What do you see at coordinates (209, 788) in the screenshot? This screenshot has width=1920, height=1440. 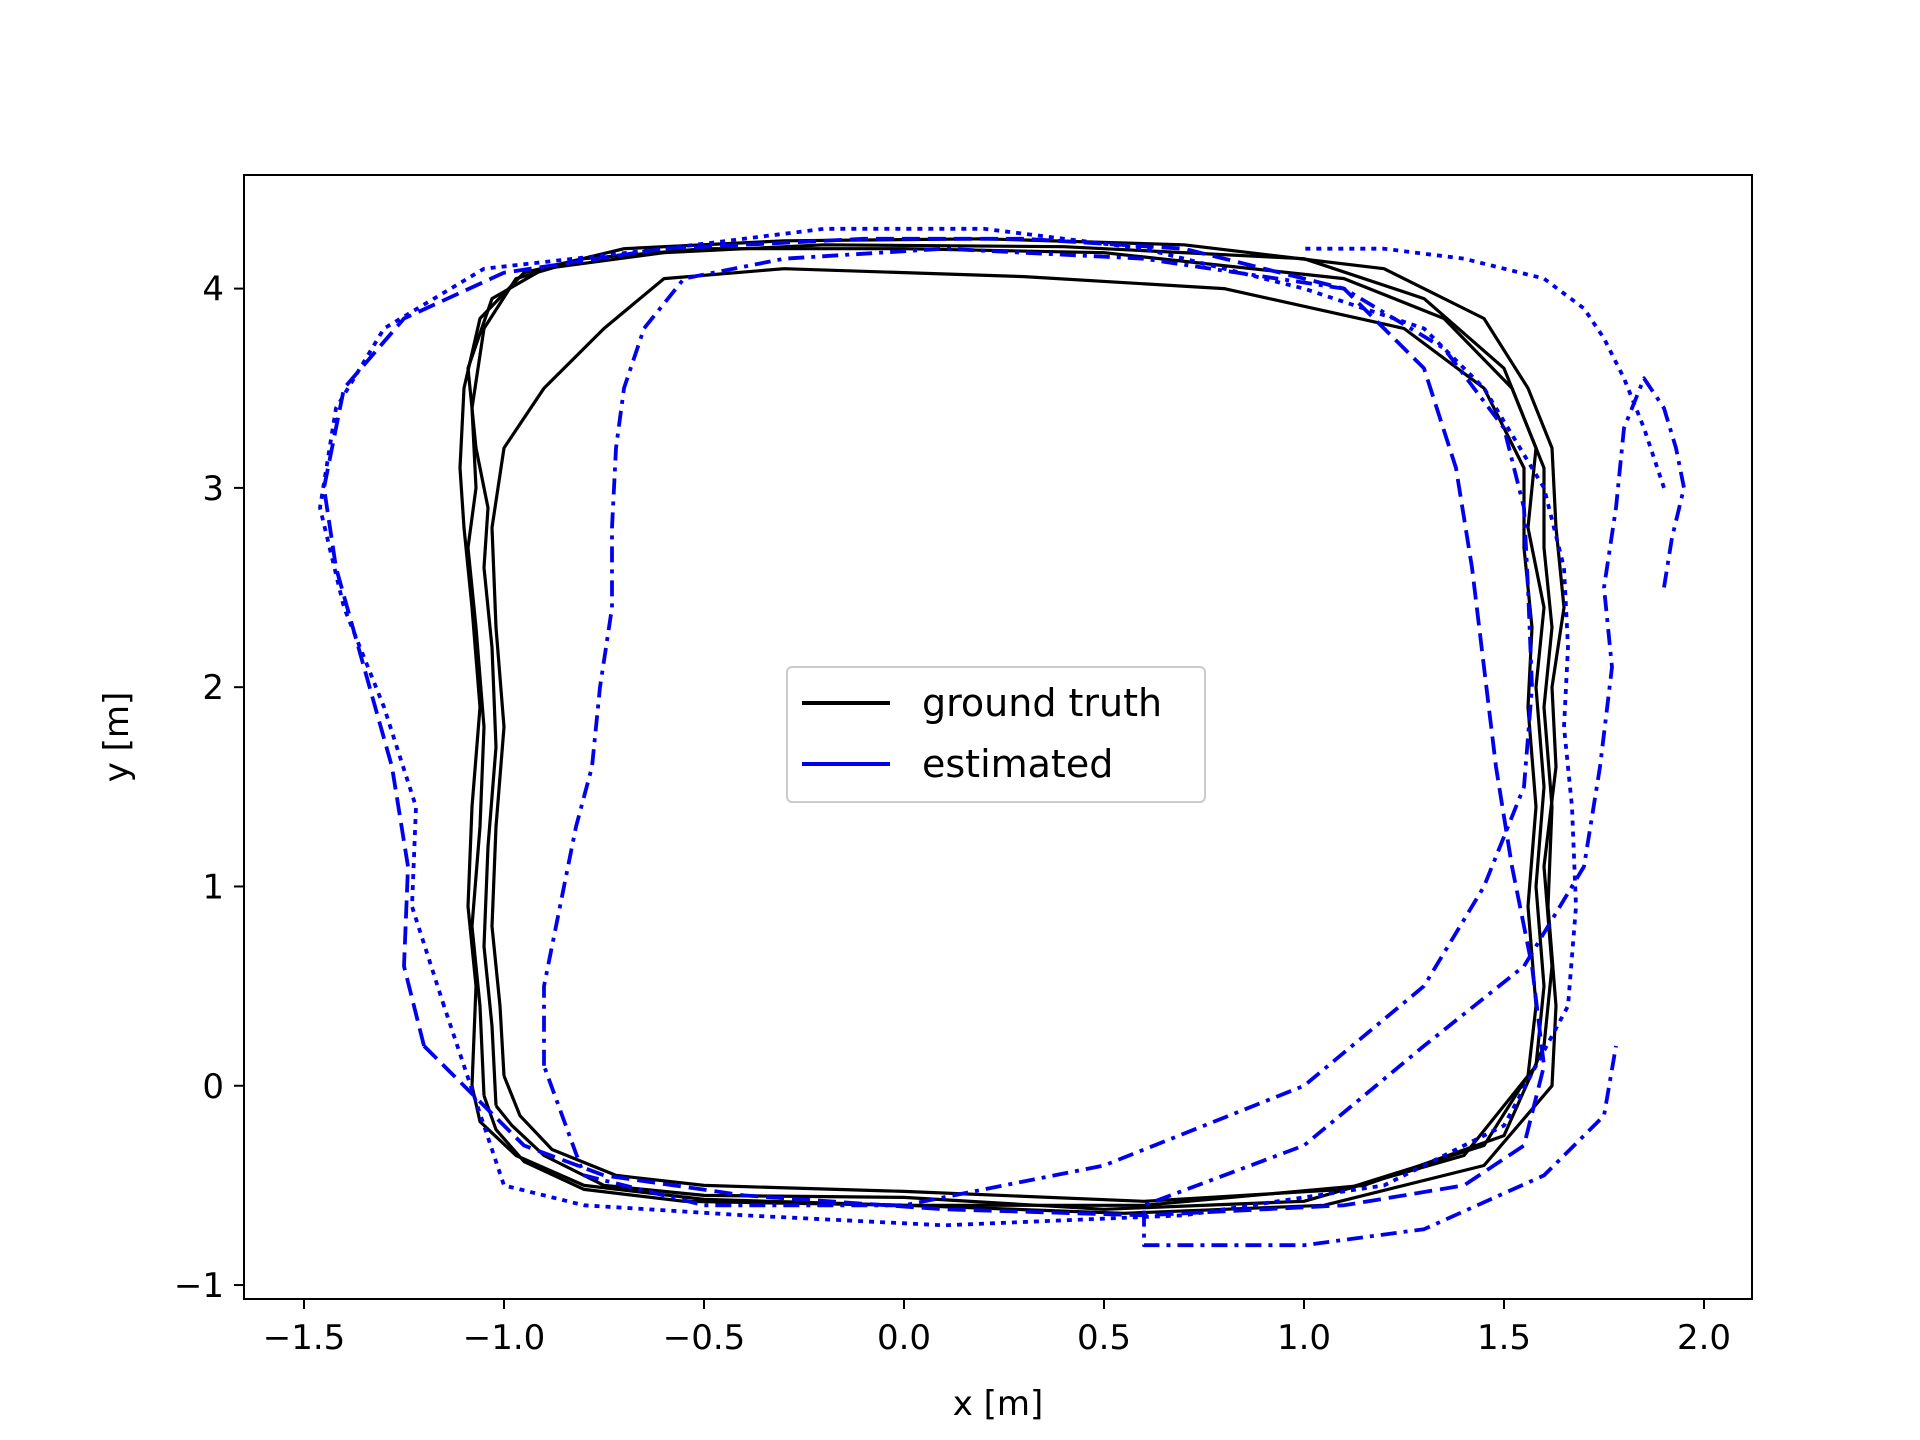 I see `y-axis: −1 0 1 2 3 4` at bounding box center [209, 788].